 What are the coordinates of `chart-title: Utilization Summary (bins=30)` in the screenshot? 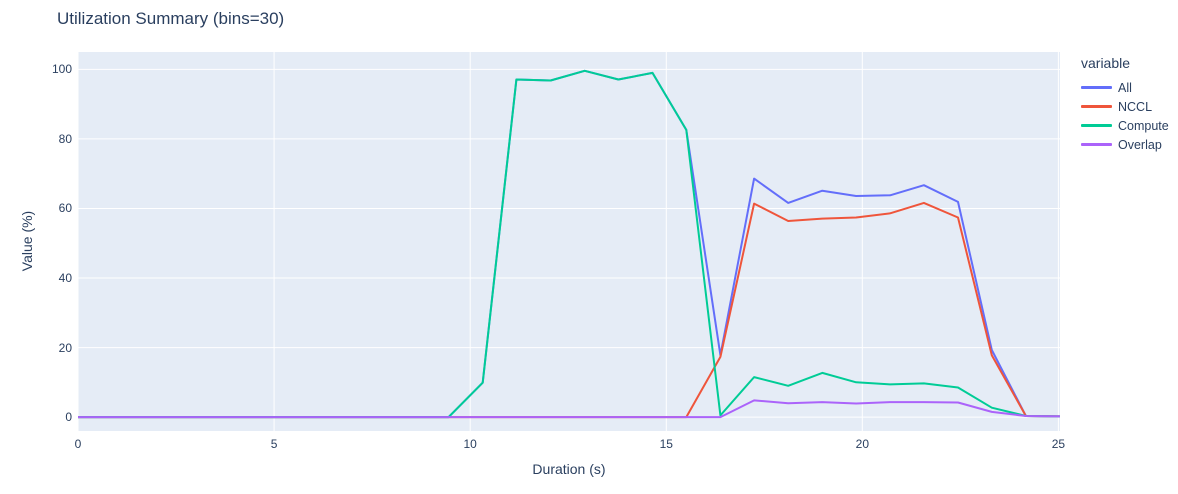 It's located at (171, 18).